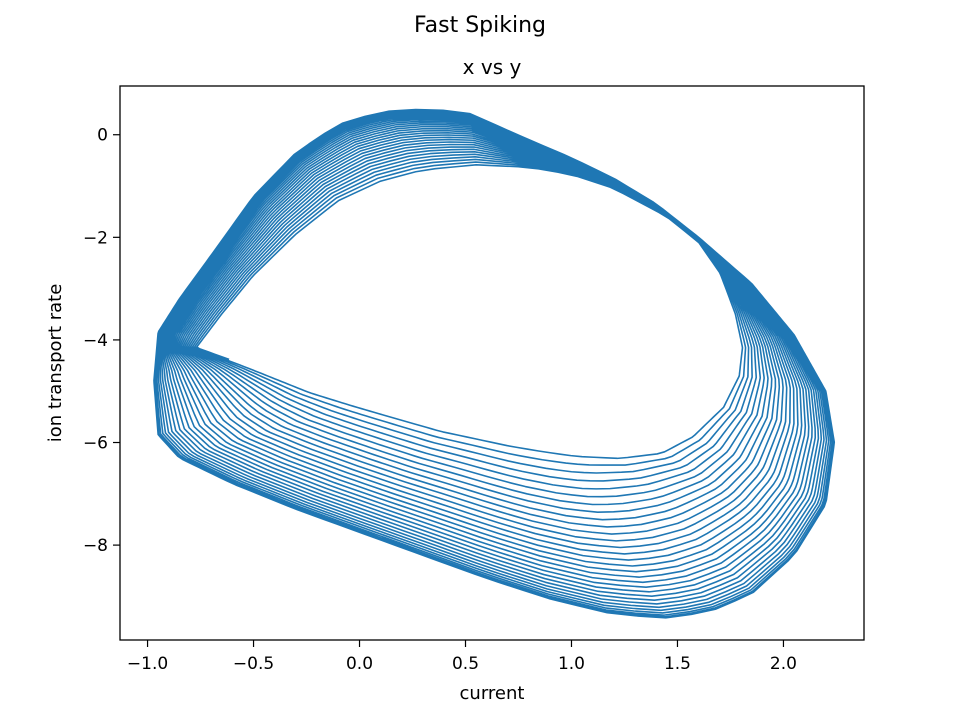 This screenshot has height=720, width=960. I want to click on y-tick-label: −4, so click(95, 341).